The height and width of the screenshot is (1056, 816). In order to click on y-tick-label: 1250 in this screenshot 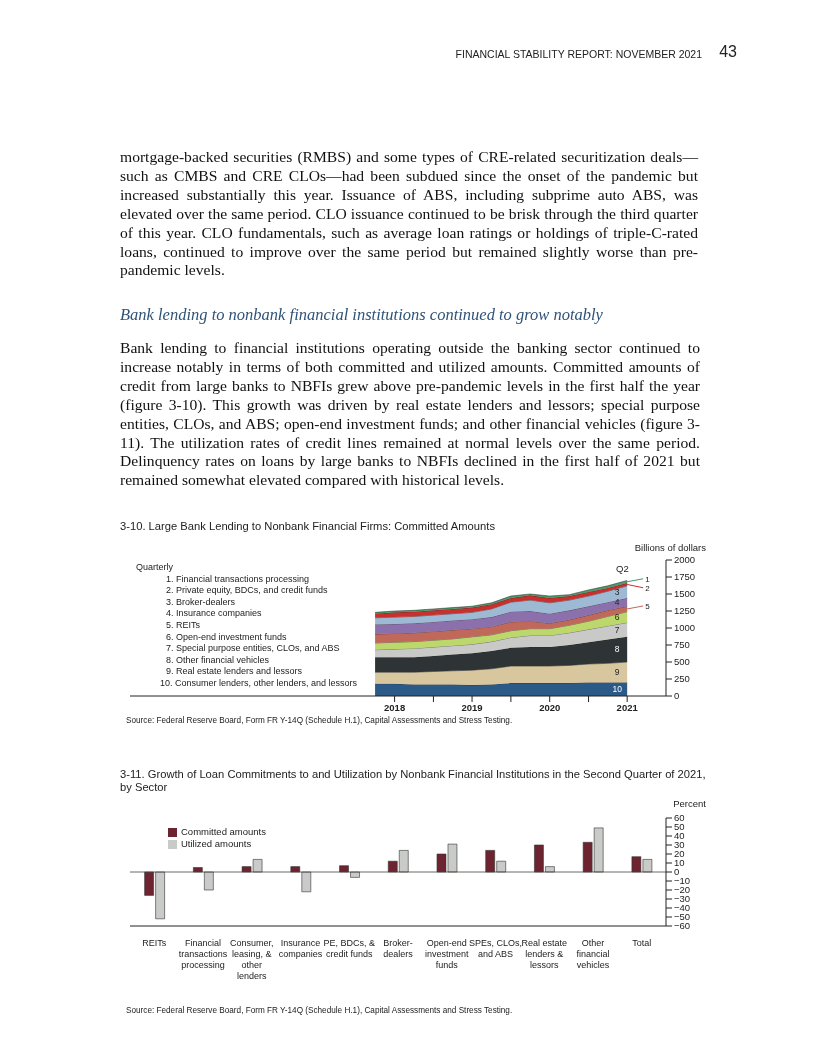, I will do `click(685, 611)`.